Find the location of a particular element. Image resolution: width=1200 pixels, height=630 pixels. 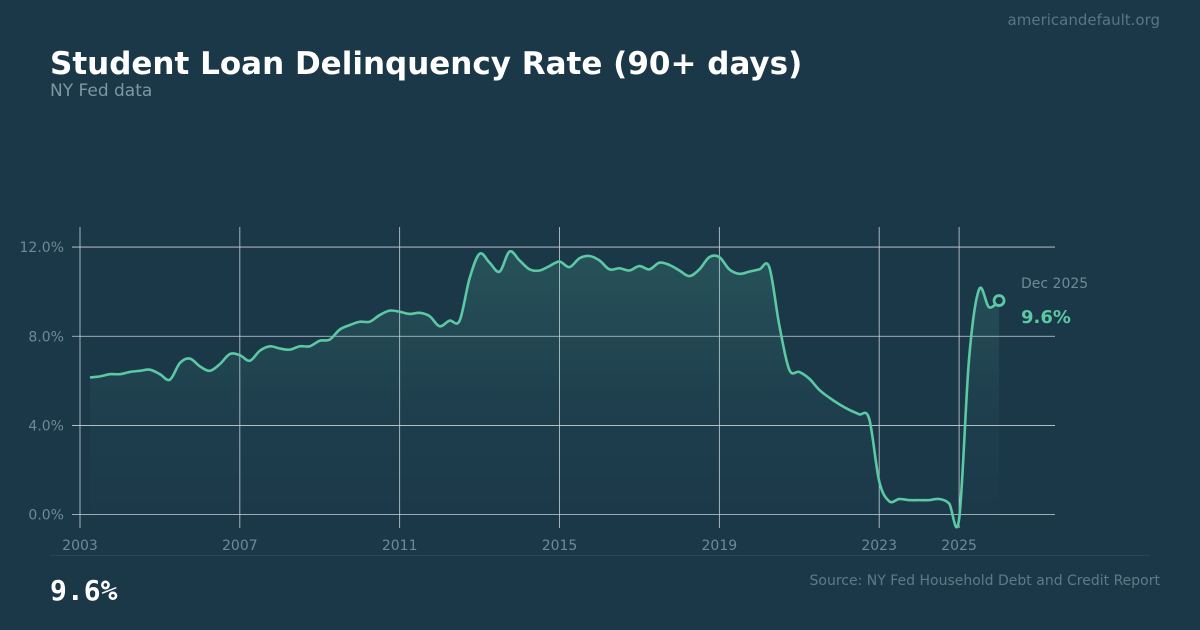

y-tick-label: 4.0% is located at coordinates (46, 426).